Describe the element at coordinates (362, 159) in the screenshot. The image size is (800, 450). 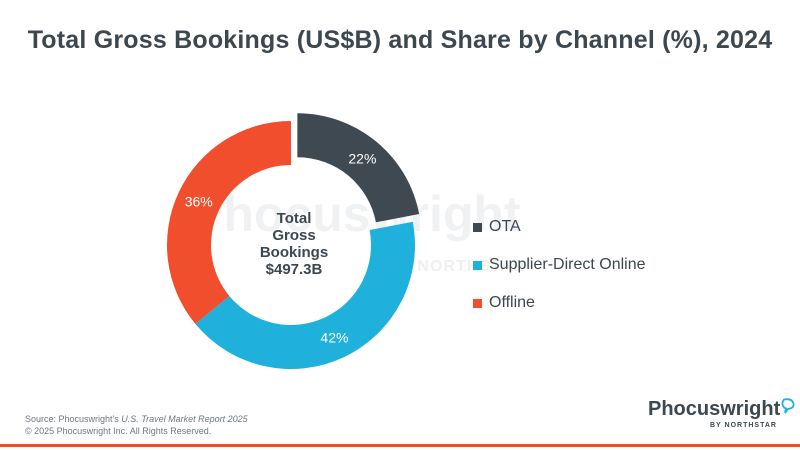
I see `slice-label: 22%` at that location.